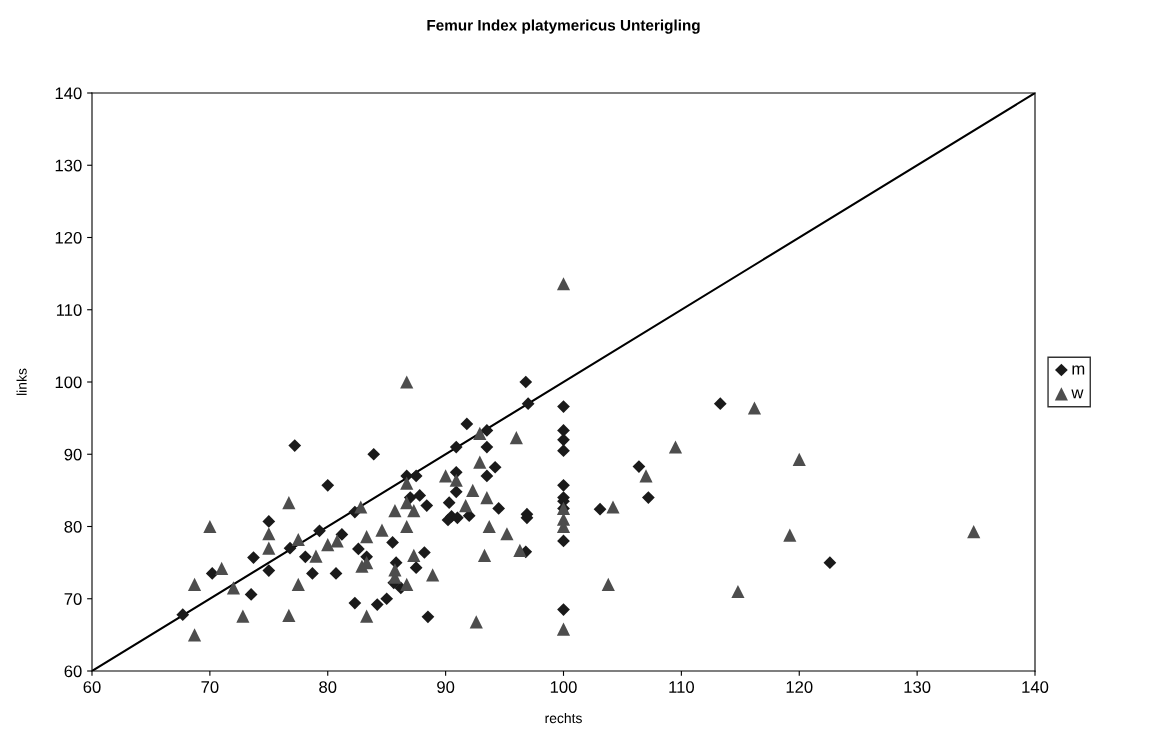  What do you see at coordinates (917, 687) in the screenshot?
I see `x-tick-label: 130` at bounding box center [917, 687].